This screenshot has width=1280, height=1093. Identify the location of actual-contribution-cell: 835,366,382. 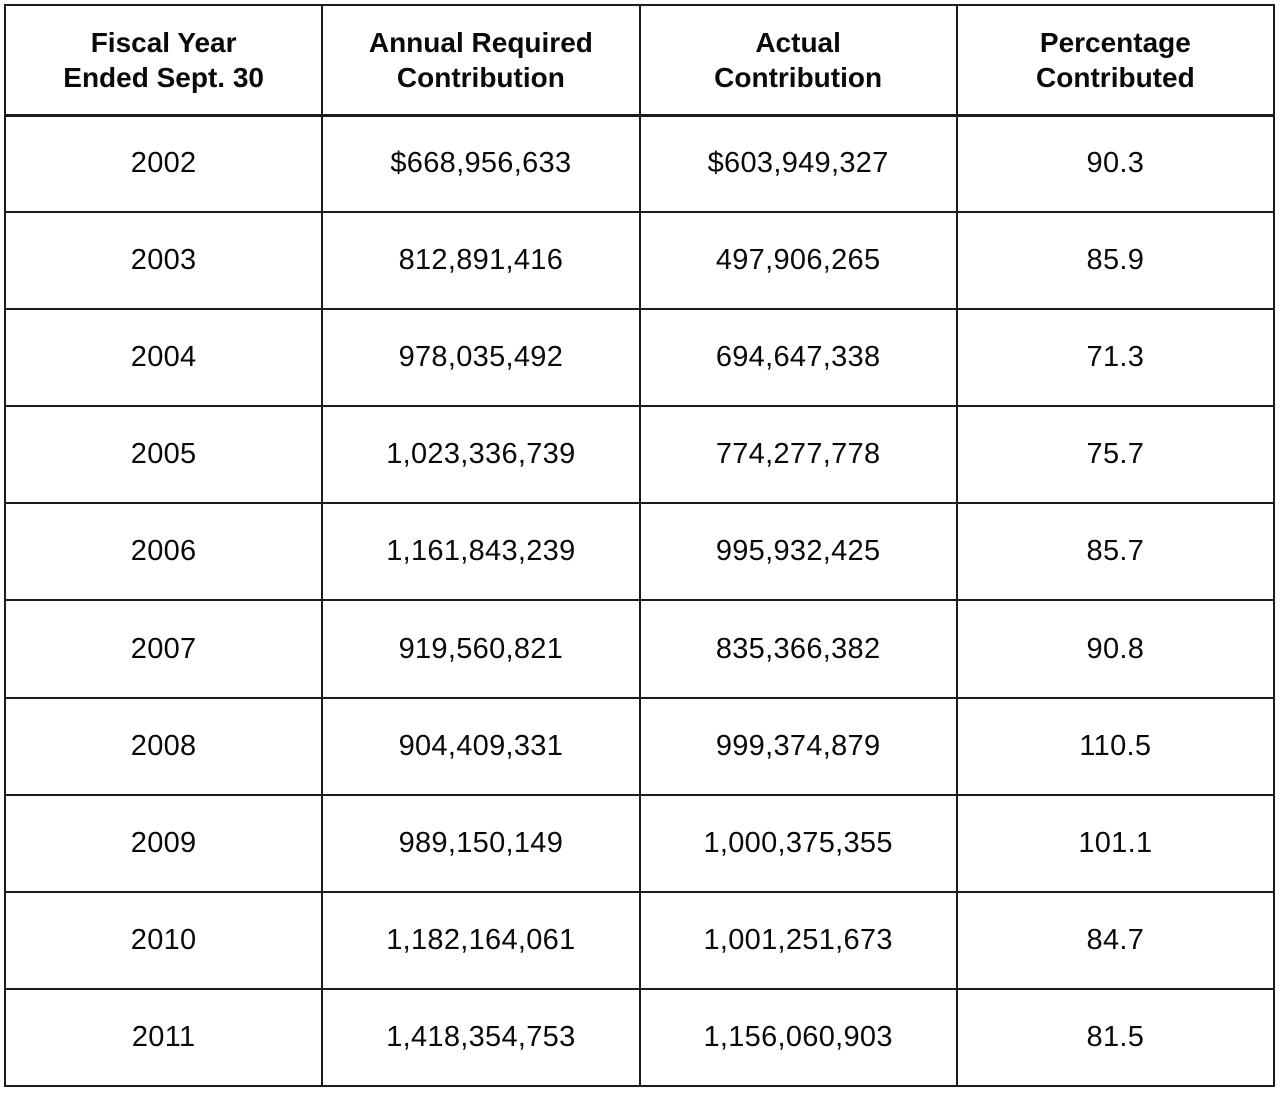
(798, 649).